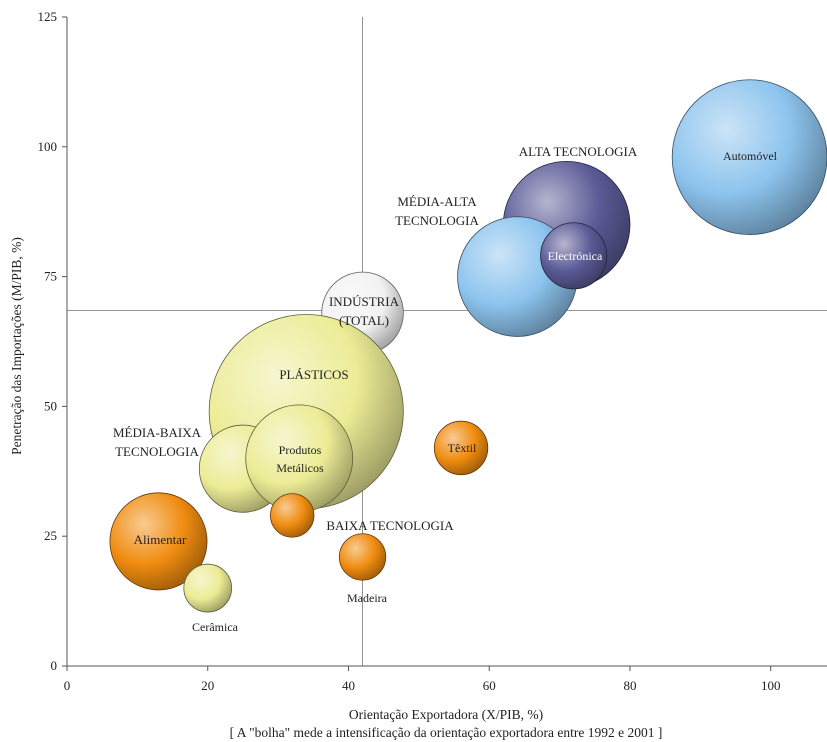  Describe the element at coordinates (215, 627) in the screenshot. I see `label-ceramica: Cerâmica` at that location.